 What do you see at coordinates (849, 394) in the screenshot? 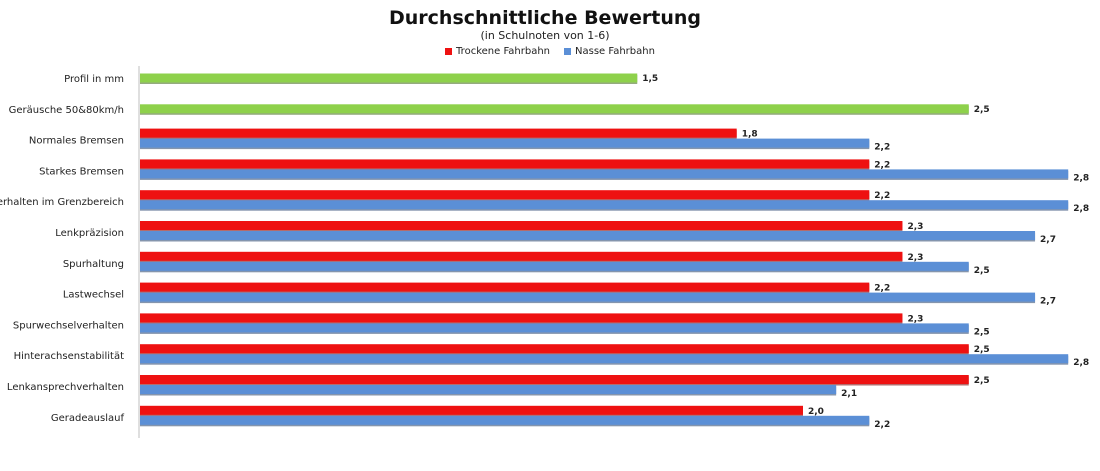
I see `data-label-nasse-fahrbahn: 2,1` at bounding box center [849, 394].